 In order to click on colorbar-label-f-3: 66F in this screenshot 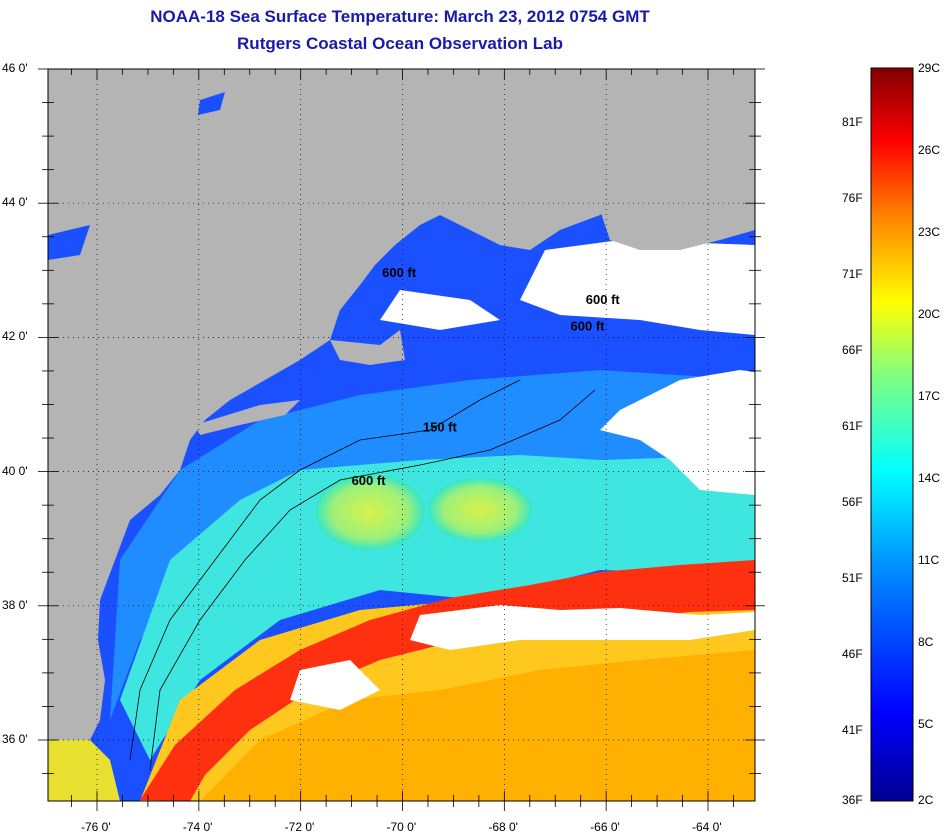, I will do `click(852, 350)`.